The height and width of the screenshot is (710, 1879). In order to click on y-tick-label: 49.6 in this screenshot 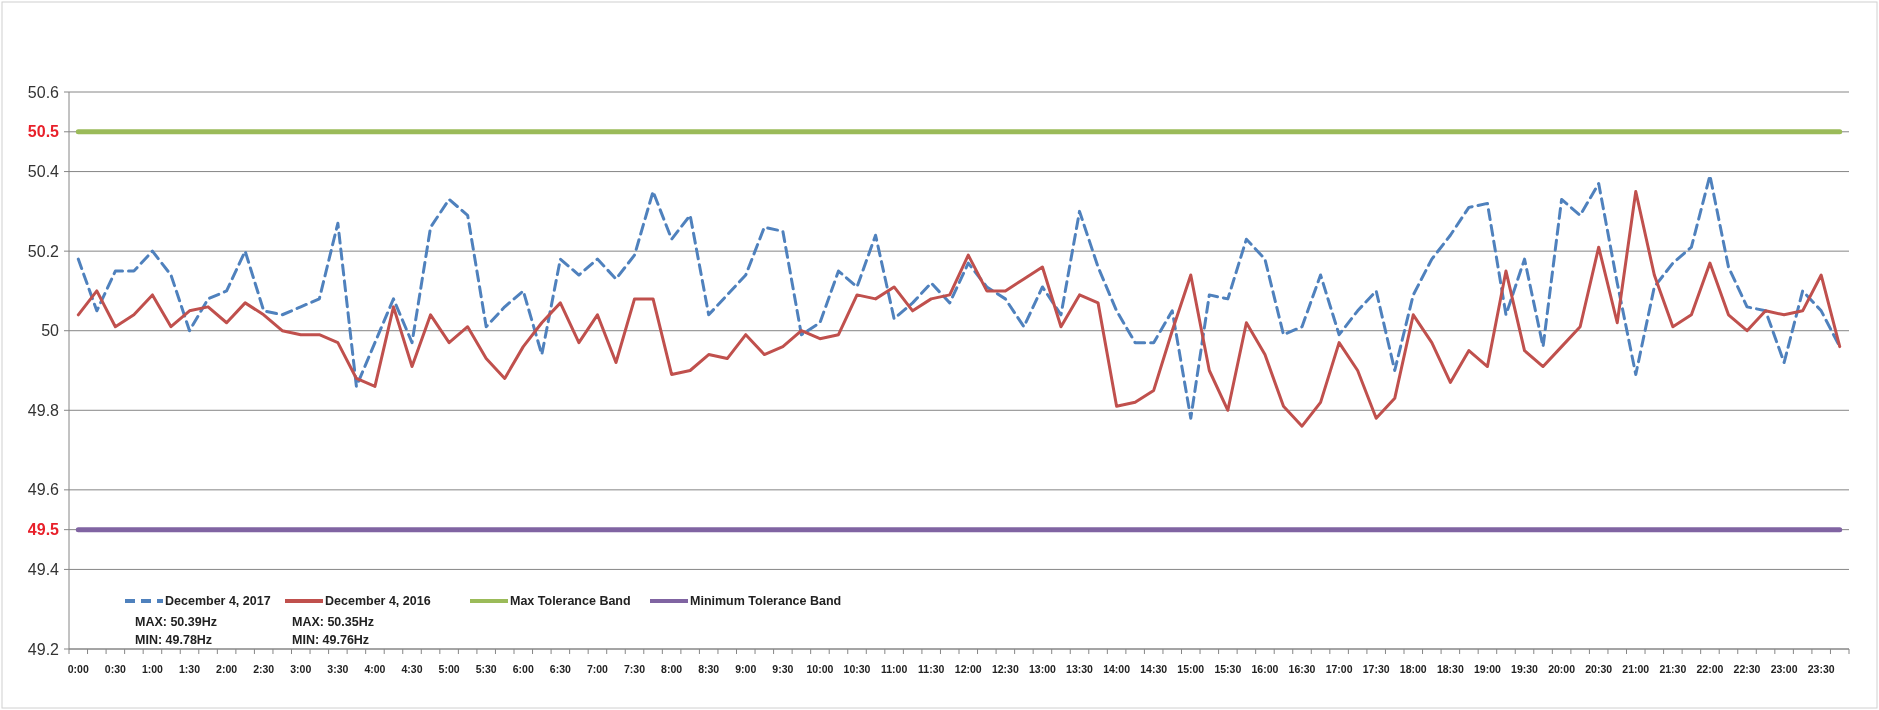, I will do `click(43, 490)`.